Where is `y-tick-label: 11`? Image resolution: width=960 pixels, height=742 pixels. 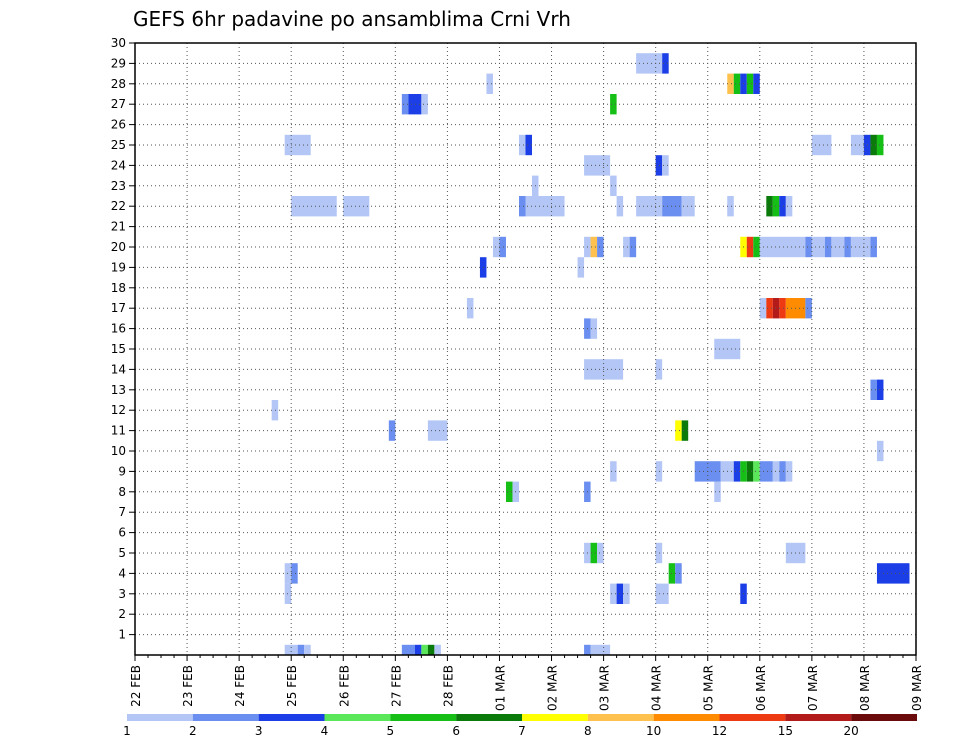 y-tick-label: 11 is located at coordinates (118, 431).